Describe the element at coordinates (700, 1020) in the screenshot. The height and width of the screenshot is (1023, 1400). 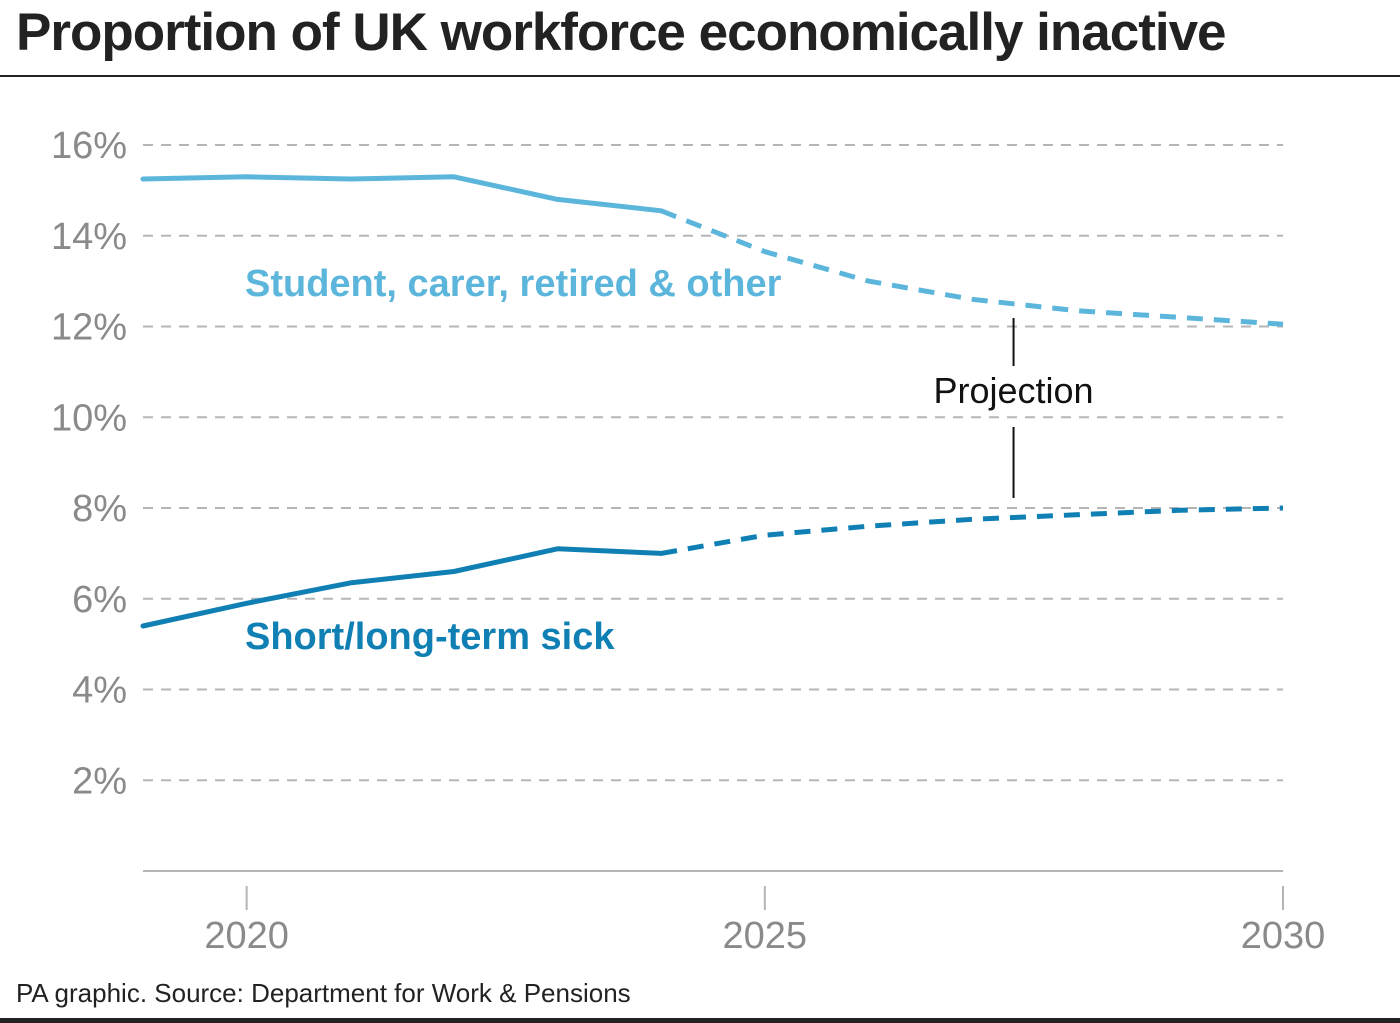
I see `bottom-divider` at that location.